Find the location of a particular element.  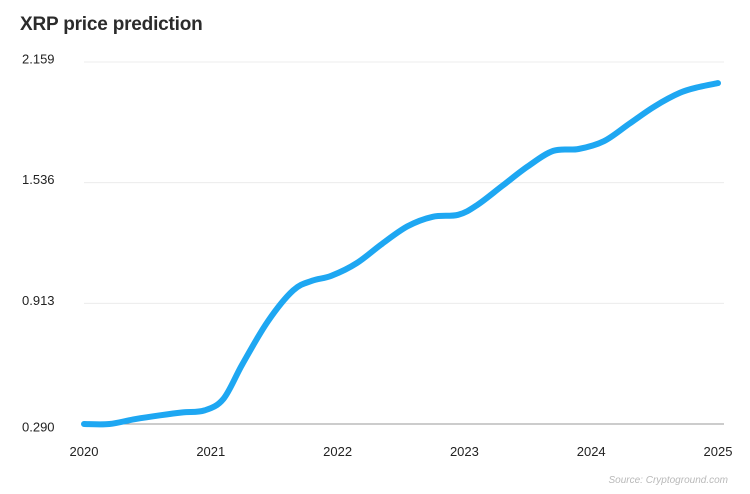

y-tick-label: 0.290 is located at coordinates (38, 426).